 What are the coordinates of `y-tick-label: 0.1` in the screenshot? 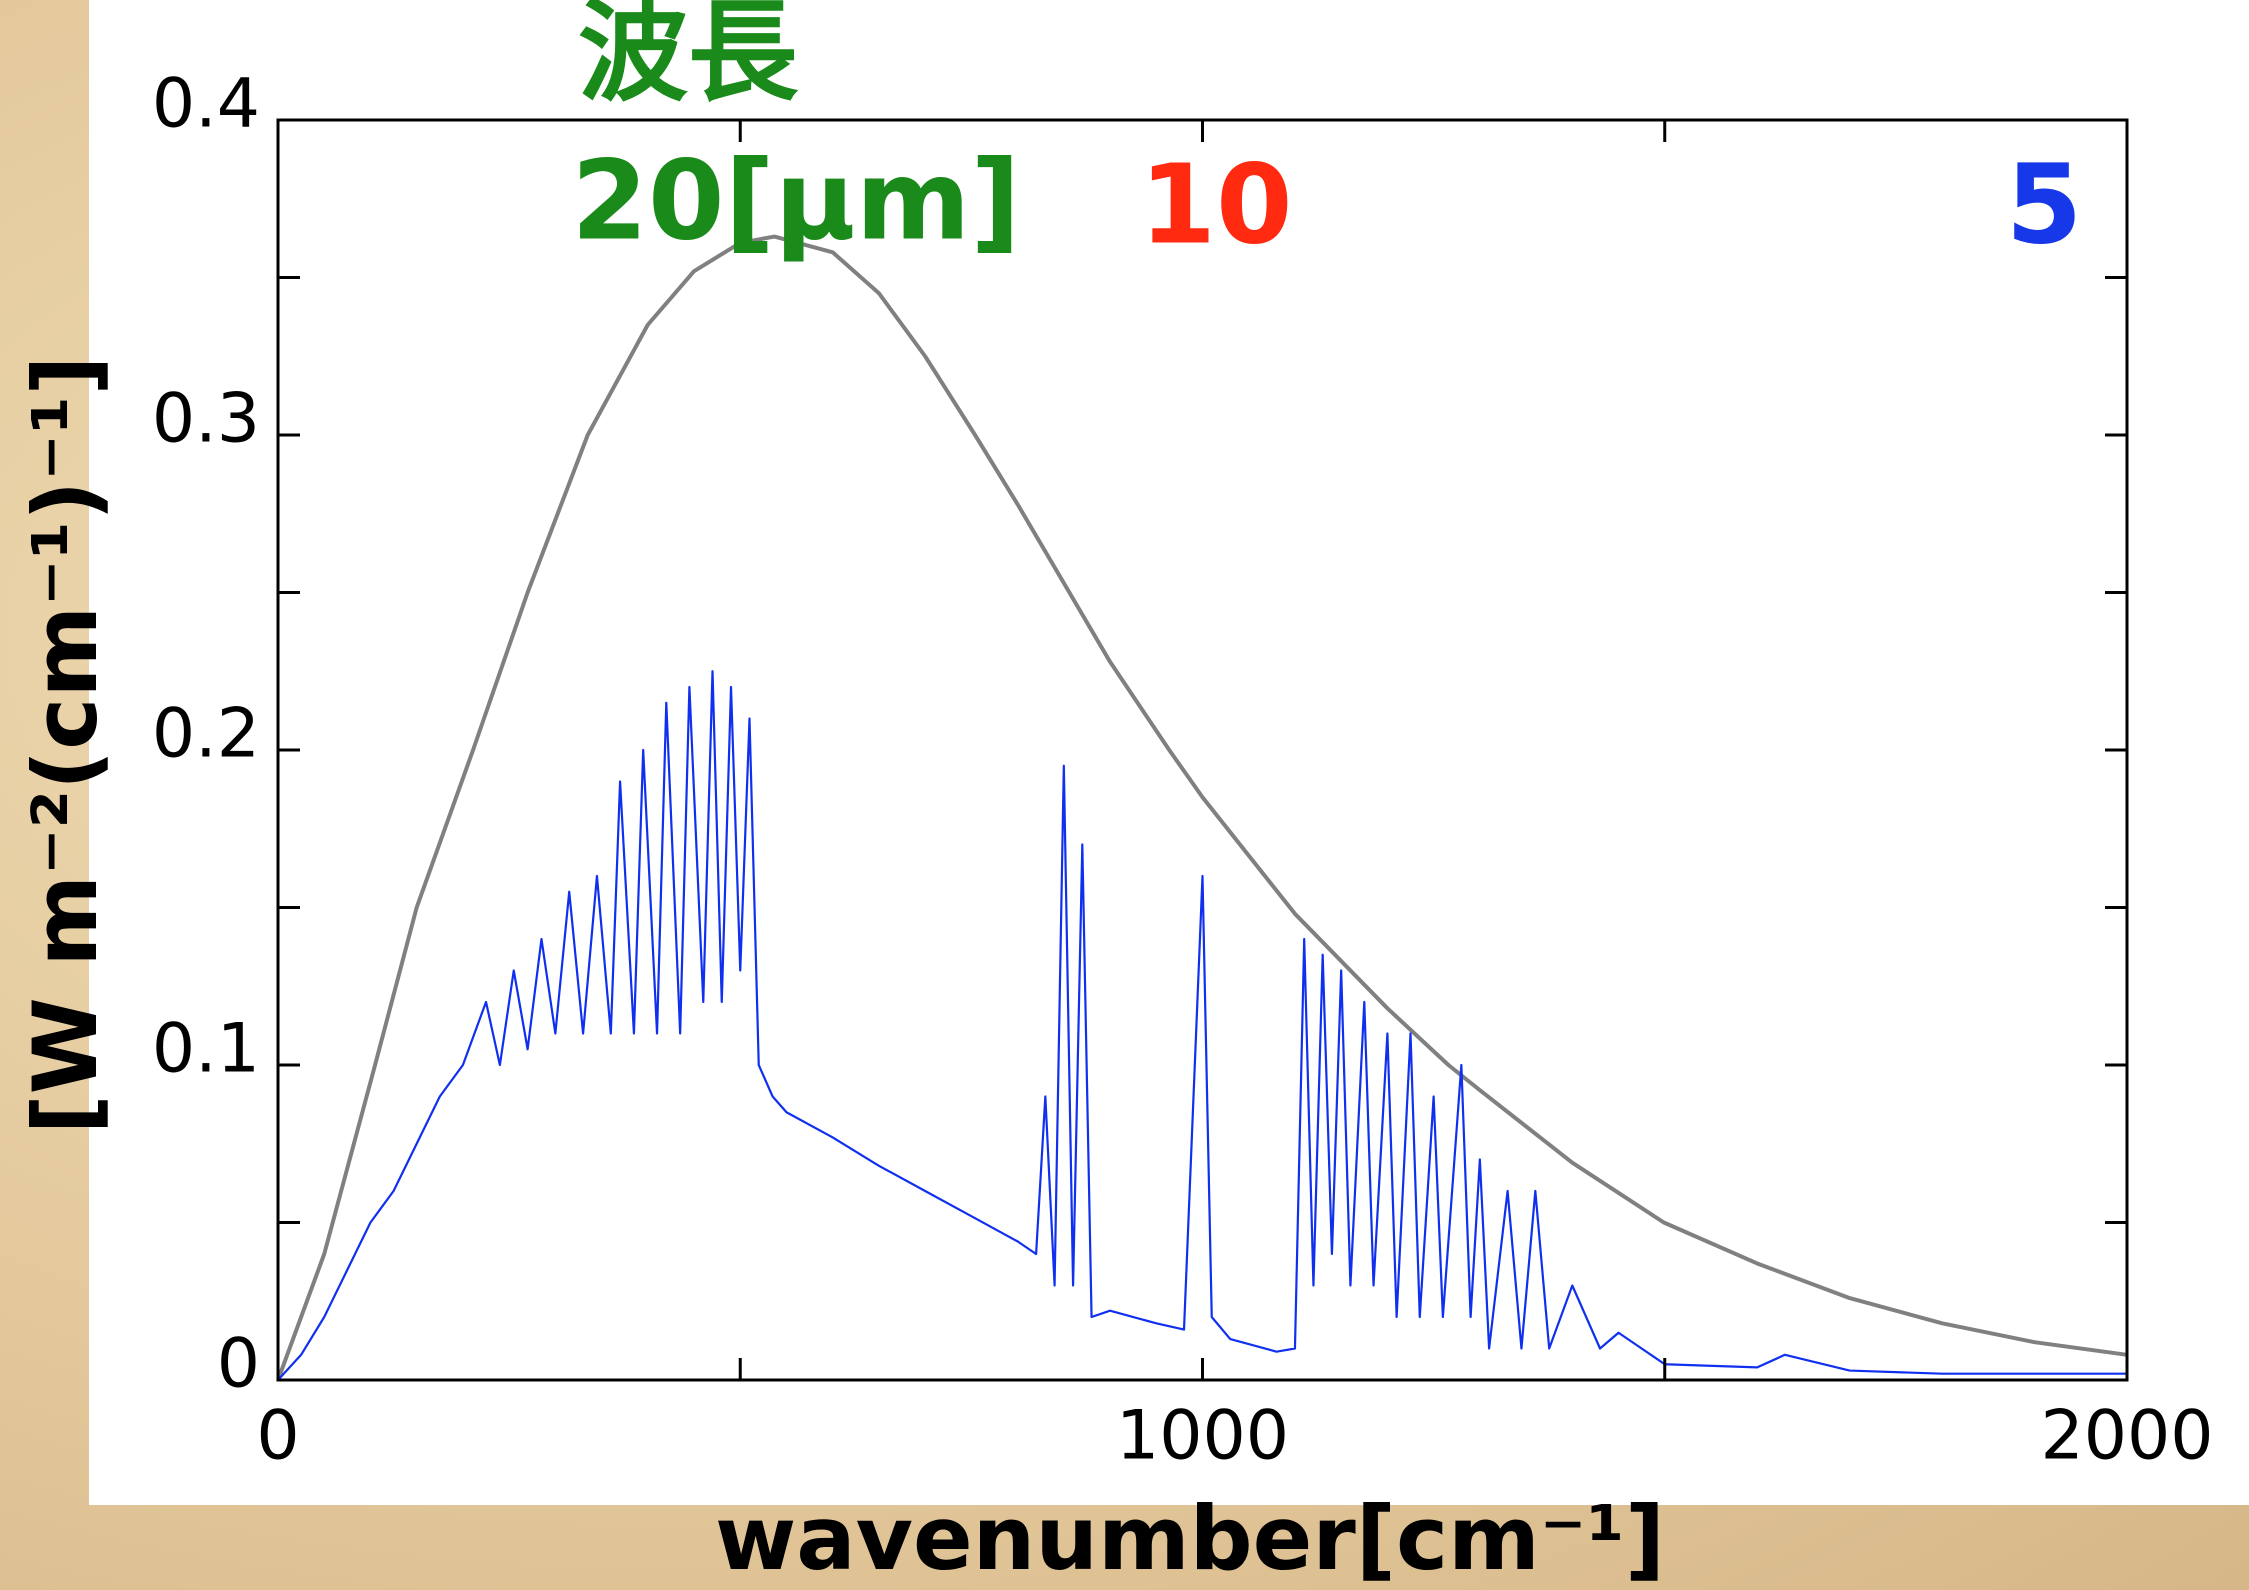 It's located at (206, 1049).